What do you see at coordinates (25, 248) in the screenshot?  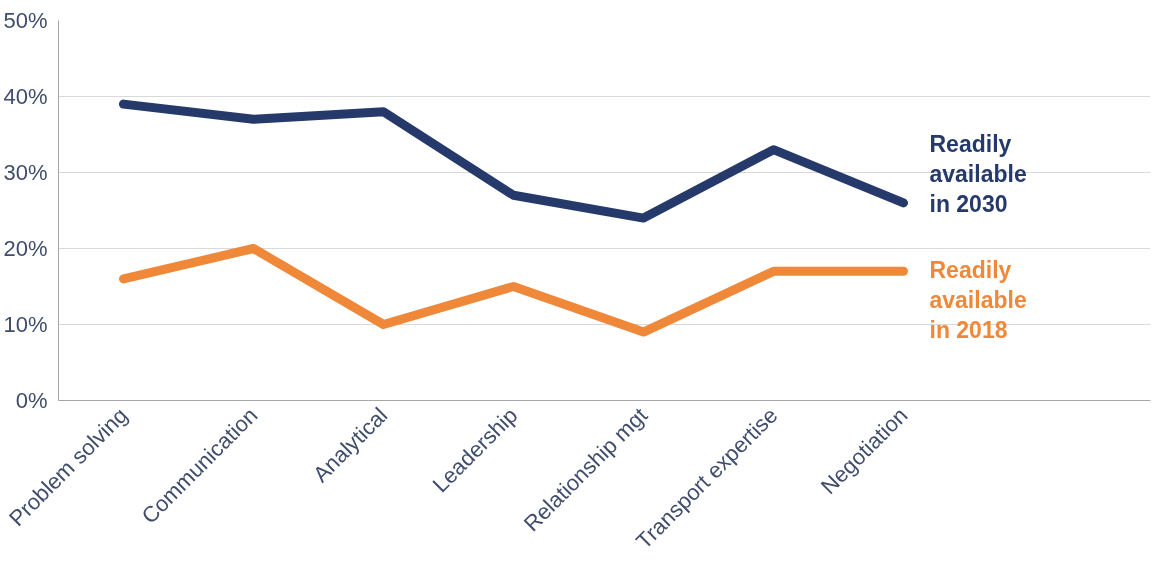 I see `y-tick-label: 20%` at bounding box center [25, 248].